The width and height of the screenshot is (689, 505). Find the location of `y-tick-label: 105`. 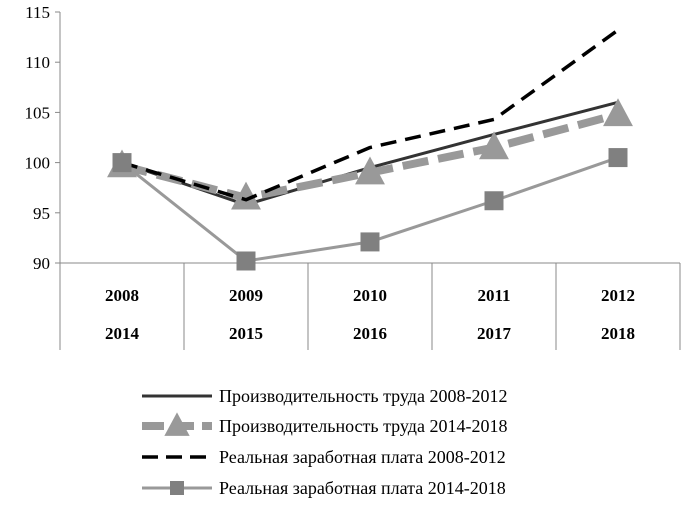

y-tick-label: 105 is located at coordinates (38, 112).